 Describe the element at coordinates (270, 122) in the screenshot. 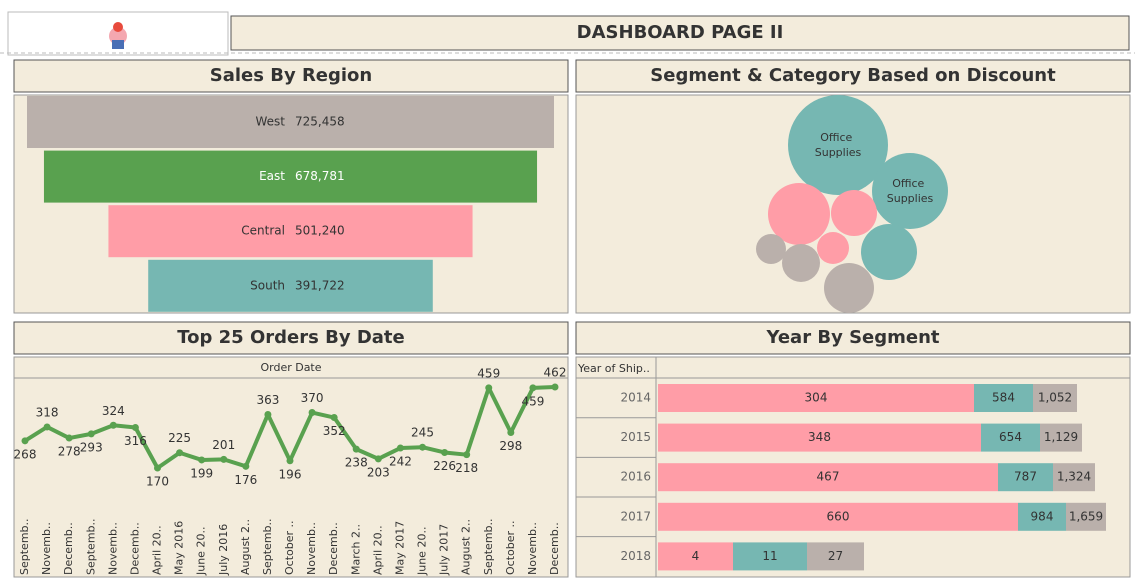

I see `category-label: West` at that location.